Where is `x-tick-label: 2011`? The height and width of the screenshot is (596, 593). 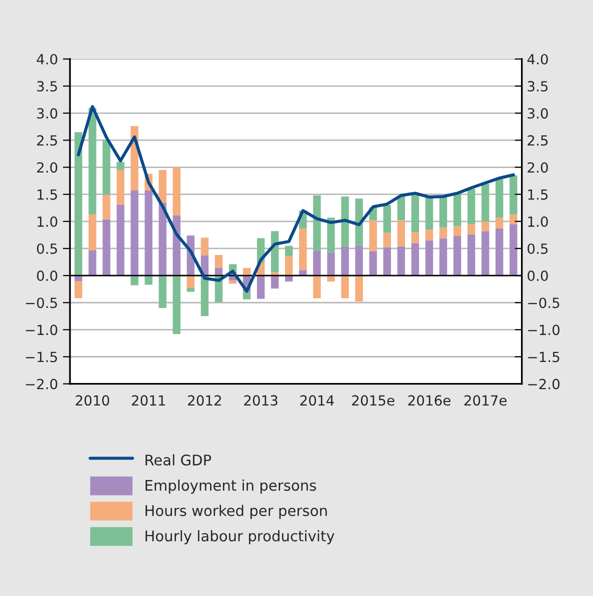
x-tick-label: 2011 is located at coordinates (148, 400).